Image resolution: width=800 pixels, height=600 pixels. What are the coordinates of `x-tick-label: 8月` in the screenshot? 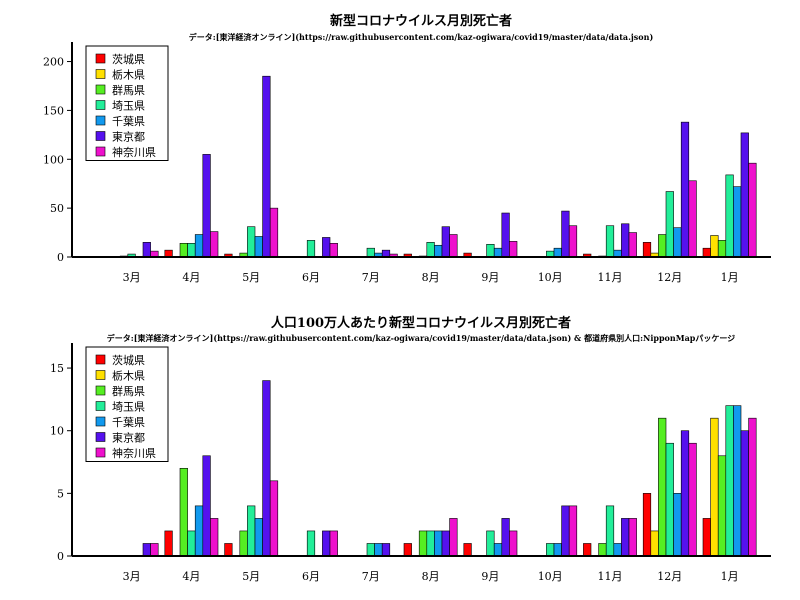 It's located at (431, 277).